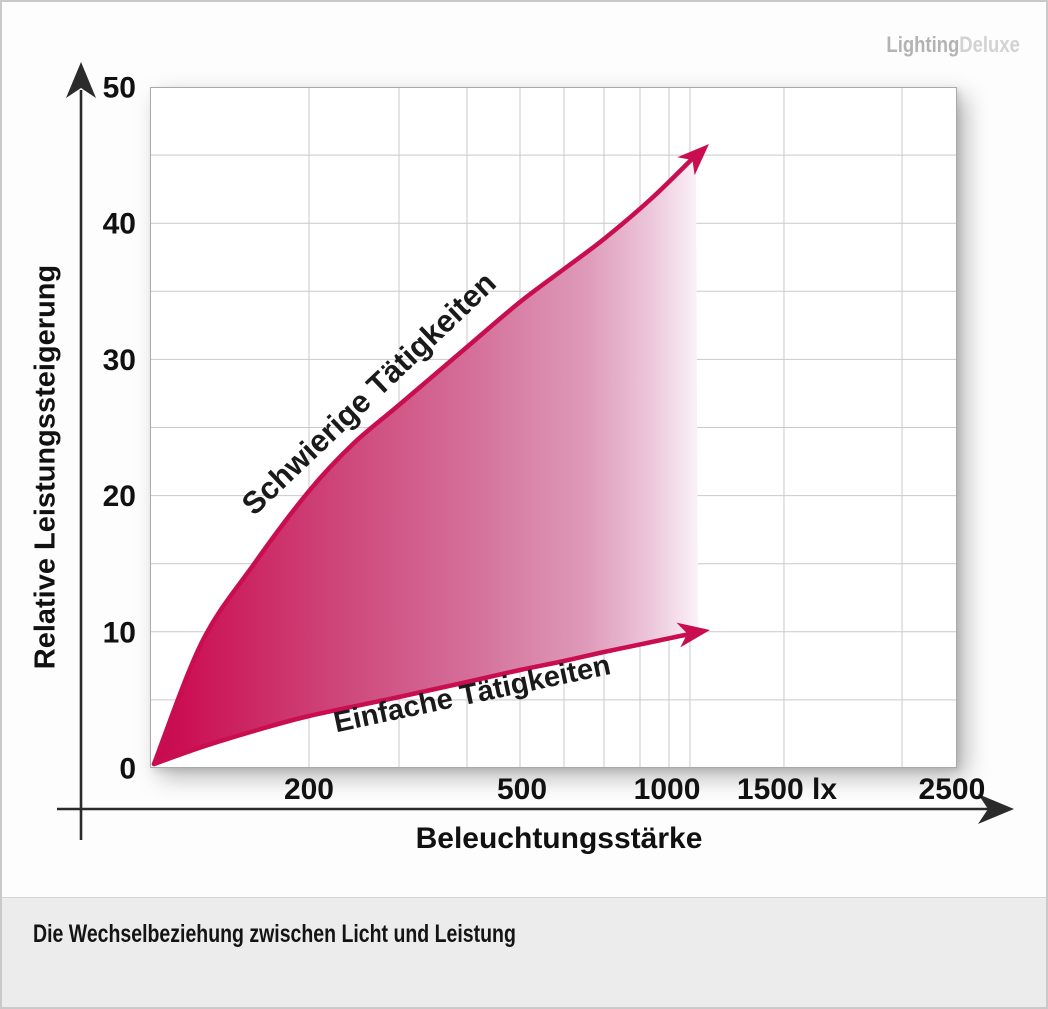 The image size is (1048, 1009). What do you see at coordinates (667, 789) in the screenshot?
I see `svg-text: 1000` at bounding box center [667, 789].